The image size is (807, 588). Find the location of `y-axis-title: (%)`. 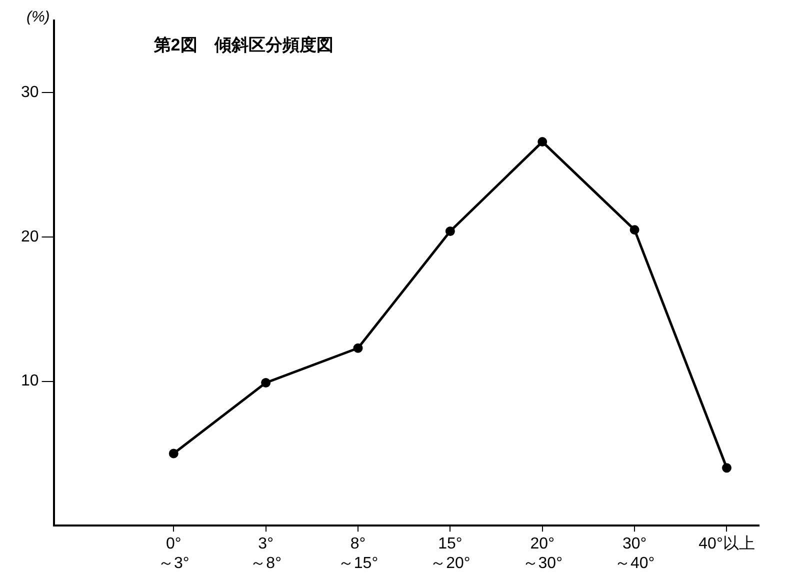

y-axis-title: (%) is located at coordinates (38, 17).